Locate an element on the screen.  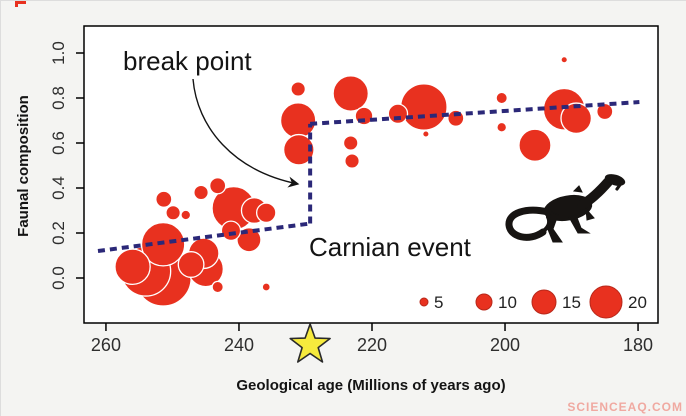
x-tick-label: 220 is located at coordinates (372, 345).